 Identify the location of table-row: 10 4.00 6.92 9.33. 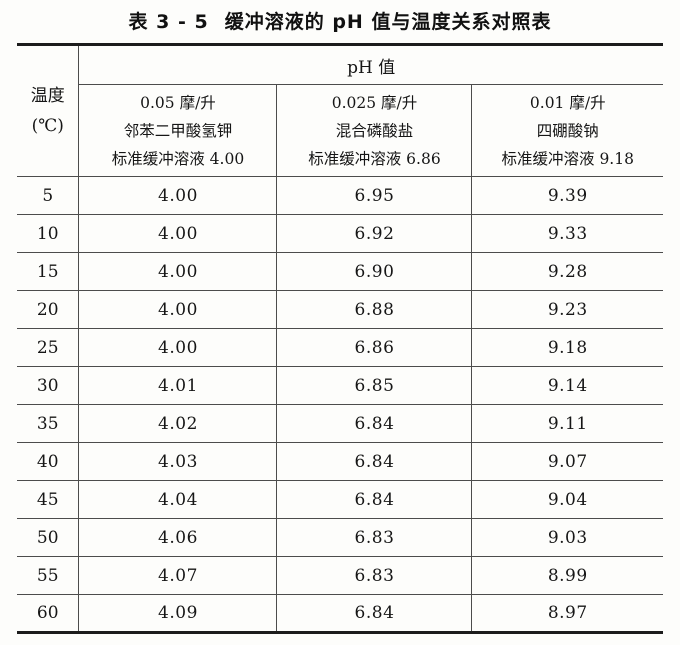
(339, 233).